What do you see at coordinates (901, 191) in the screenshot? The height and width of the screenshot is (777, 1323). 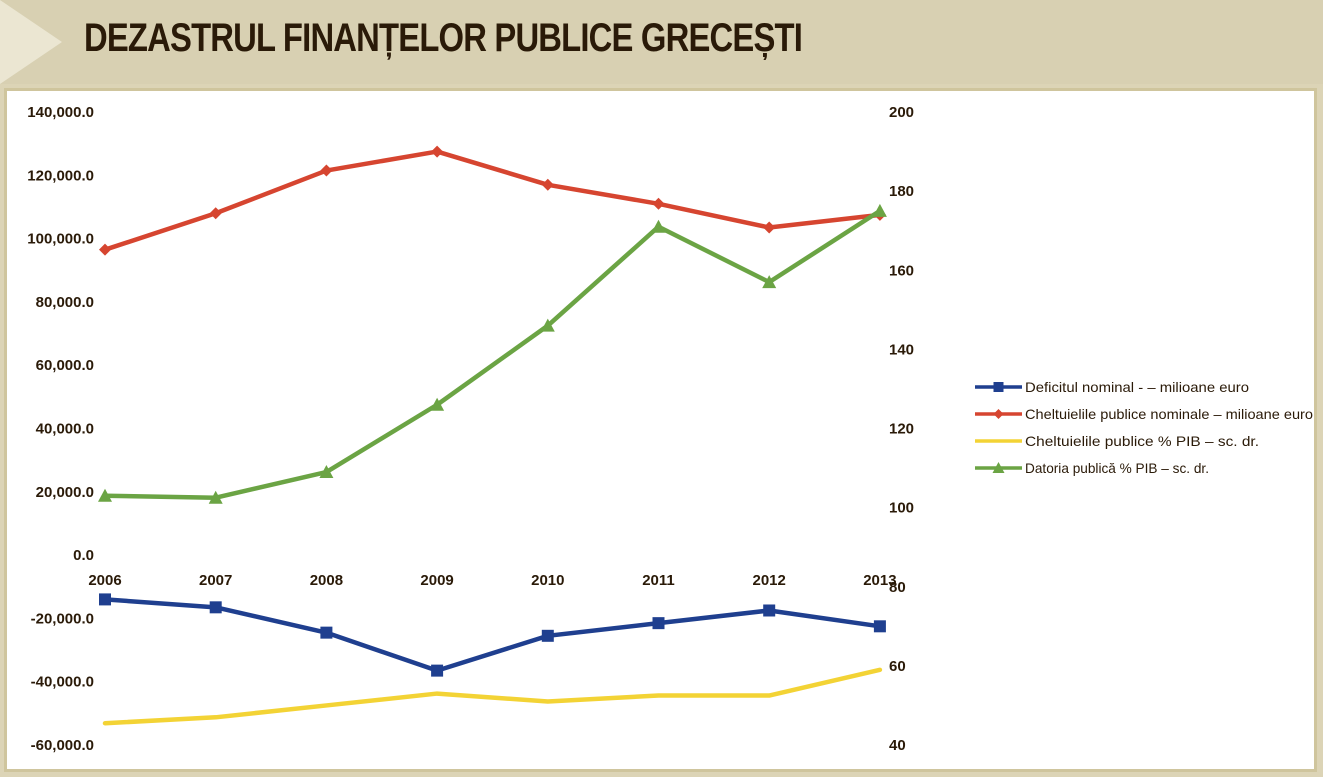 I see `right-tick-label: 180` at bounding box center [901, 191].